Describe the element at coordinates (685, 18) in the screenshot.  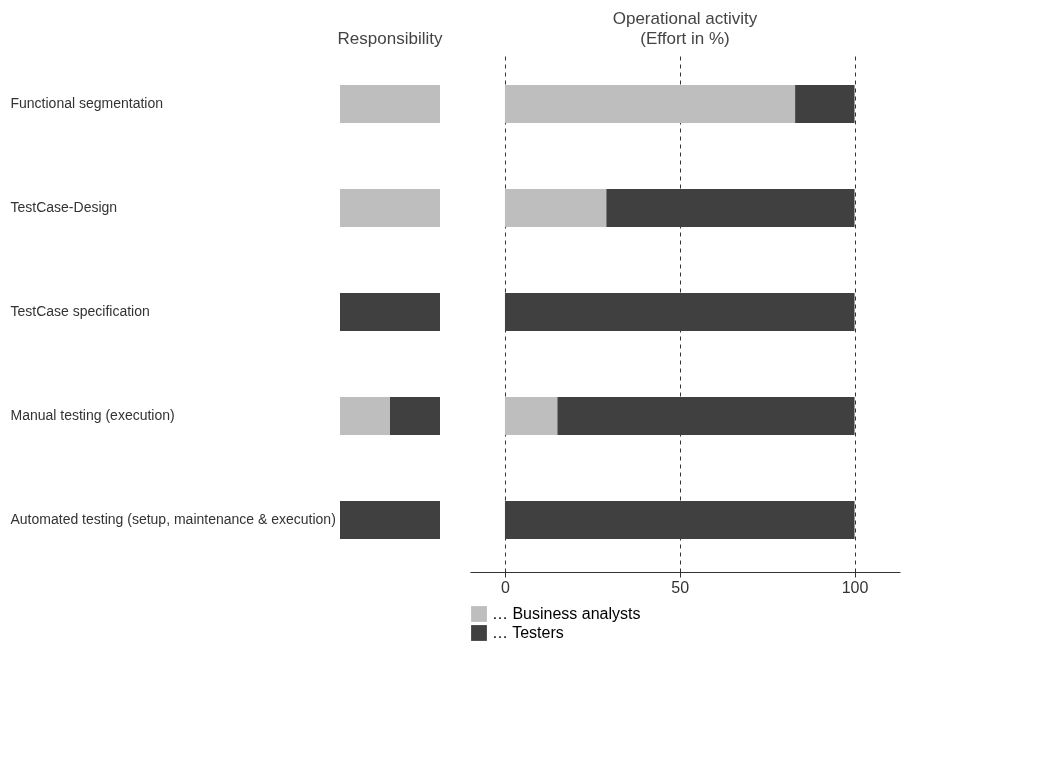
I see `chart-title: Operational activity` at that location.